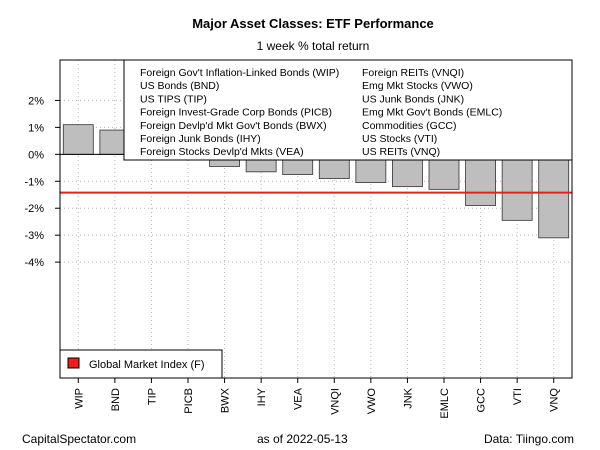 This screenshot has width=600, height=450. I want to click on y-tick-label: -2%, so click(34, 209).